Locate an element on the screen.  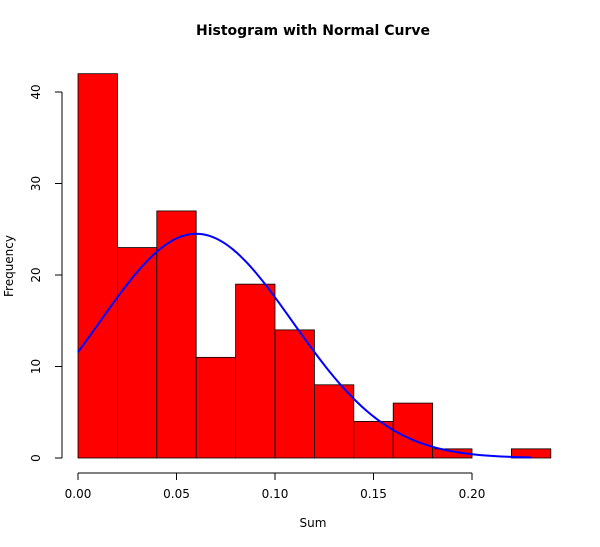
y-axis-label: Frequency is located at coordinates (9, 266).